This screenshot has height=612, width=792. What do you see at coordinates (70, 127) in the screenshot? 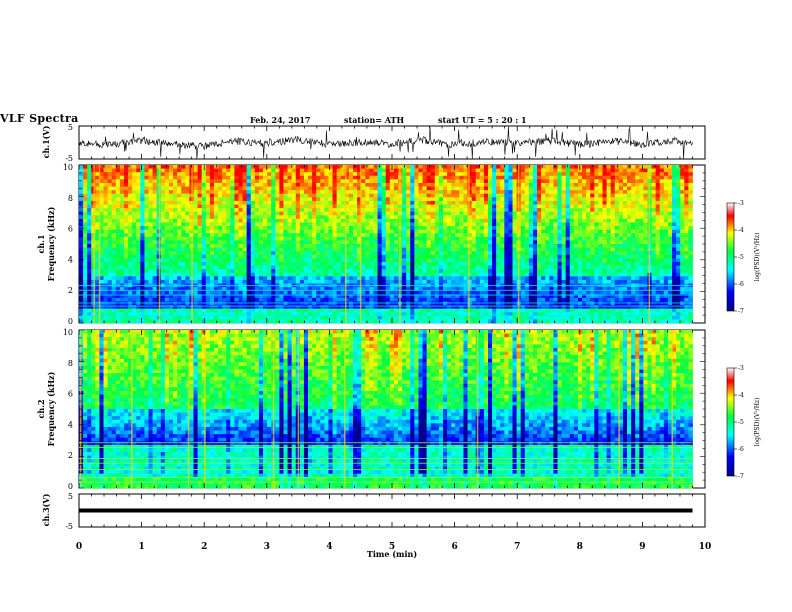
I see `ch1-wave-ytick: 5` at bounding box center [70, 127].